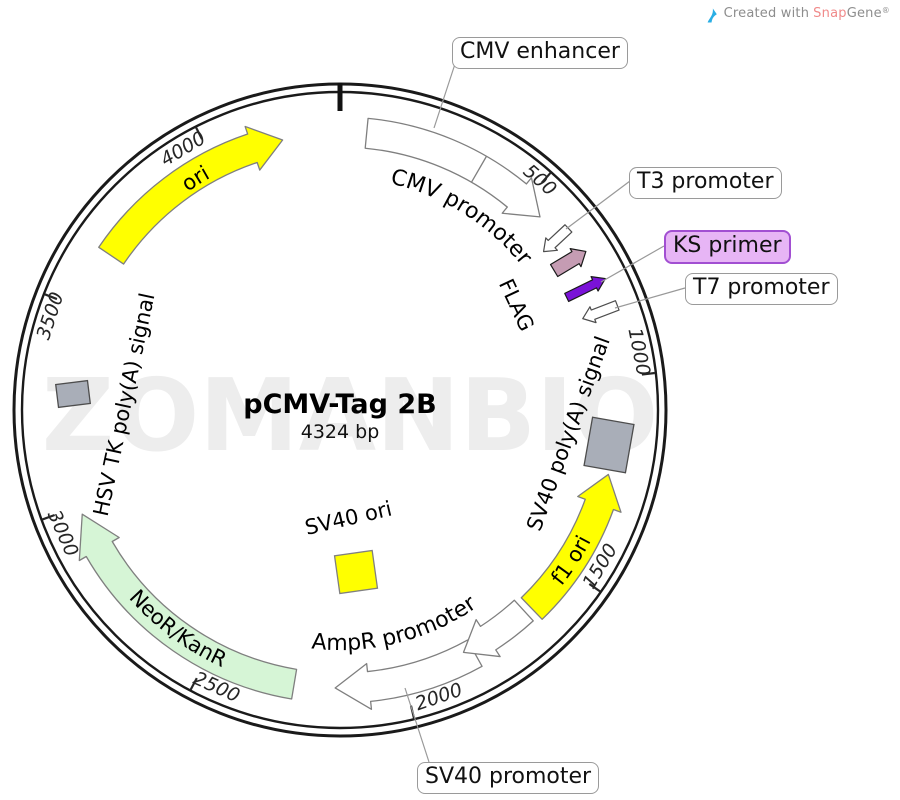 This screenshot has width=900, height=800. I want to click on cmv-enhancer-promoter-arrow-divider, so click(479, 169).